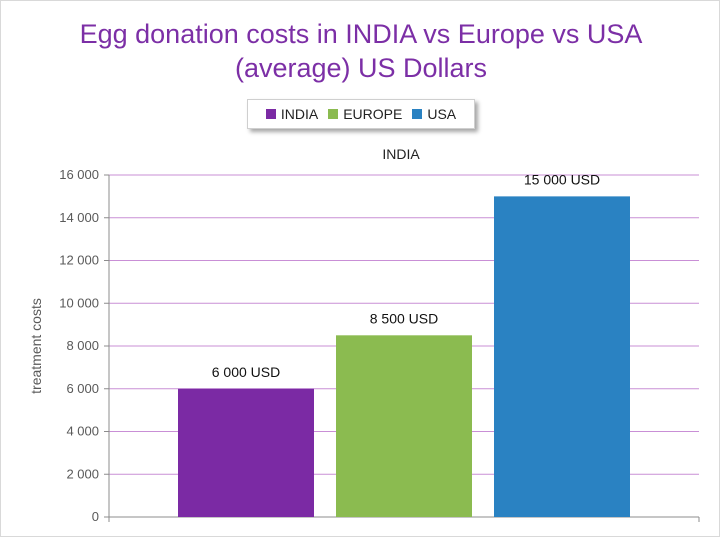  What do you see at coordinates (442, 114) in the screenshot?
I see `legend-label-usa: USA` at bounding box center [442, 114].